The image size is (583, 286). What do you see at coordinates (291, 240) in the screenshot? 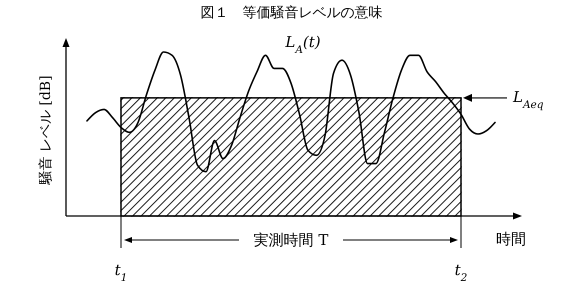
I see `text: 実測時間 T` at bounding box center [291, 240].